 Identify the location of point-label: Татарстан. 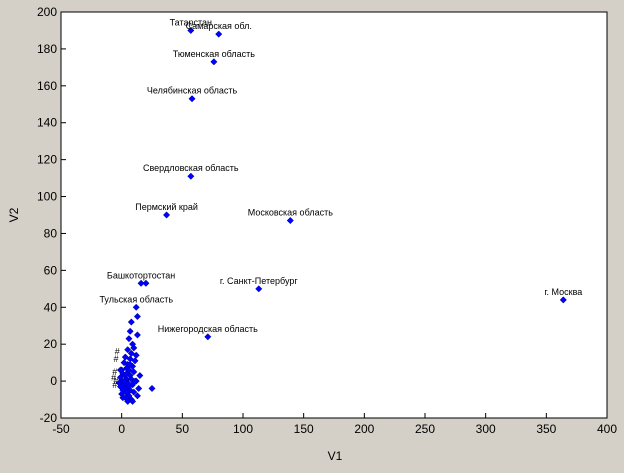
(191, 22).